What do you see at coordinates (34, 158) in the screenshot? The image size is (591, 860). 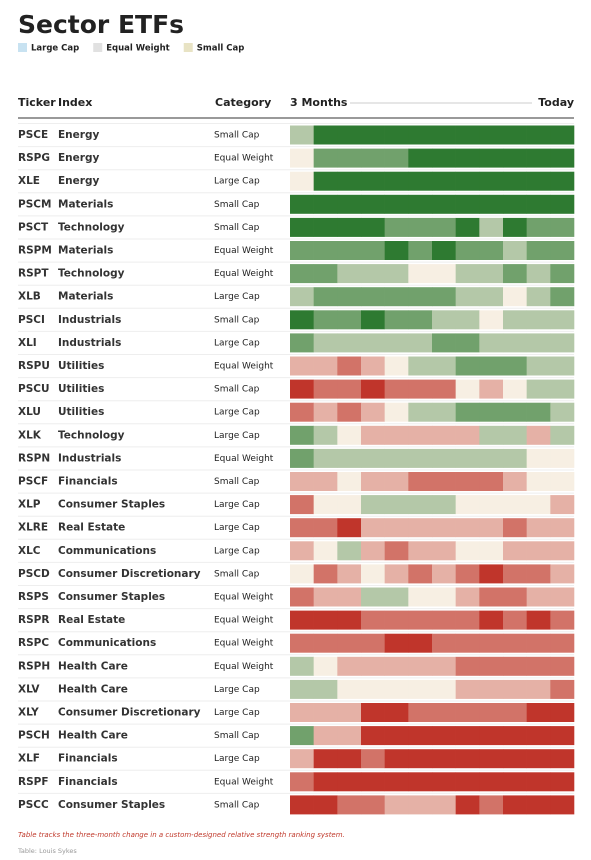 I see `ticker: RSPG` at bounding box center [34, 158].